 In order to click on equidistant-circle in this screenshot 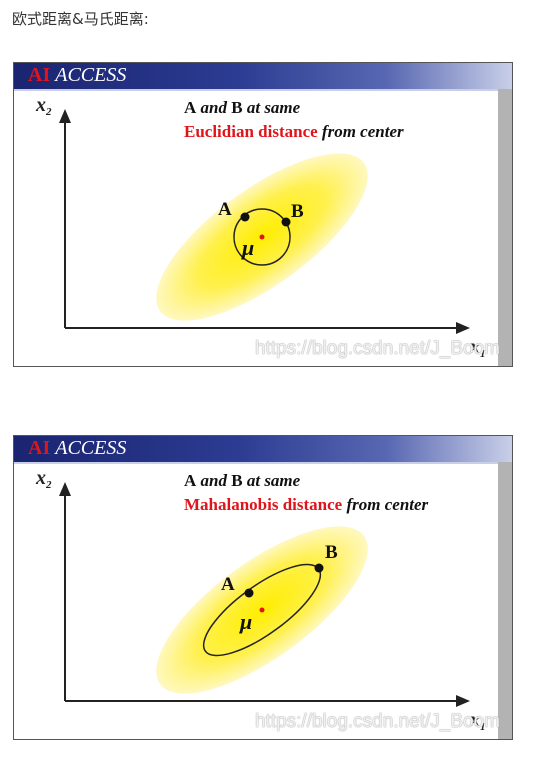, I will do `click(262, 237)`.